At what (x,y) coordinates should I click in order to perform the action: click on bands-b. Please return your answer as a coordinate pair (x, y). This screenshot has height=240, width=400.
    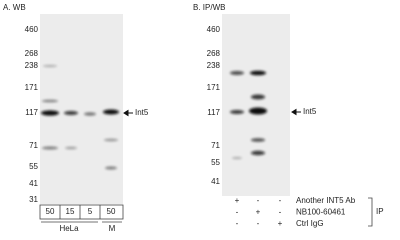
    Looking at the image, I should click on (248, 114).